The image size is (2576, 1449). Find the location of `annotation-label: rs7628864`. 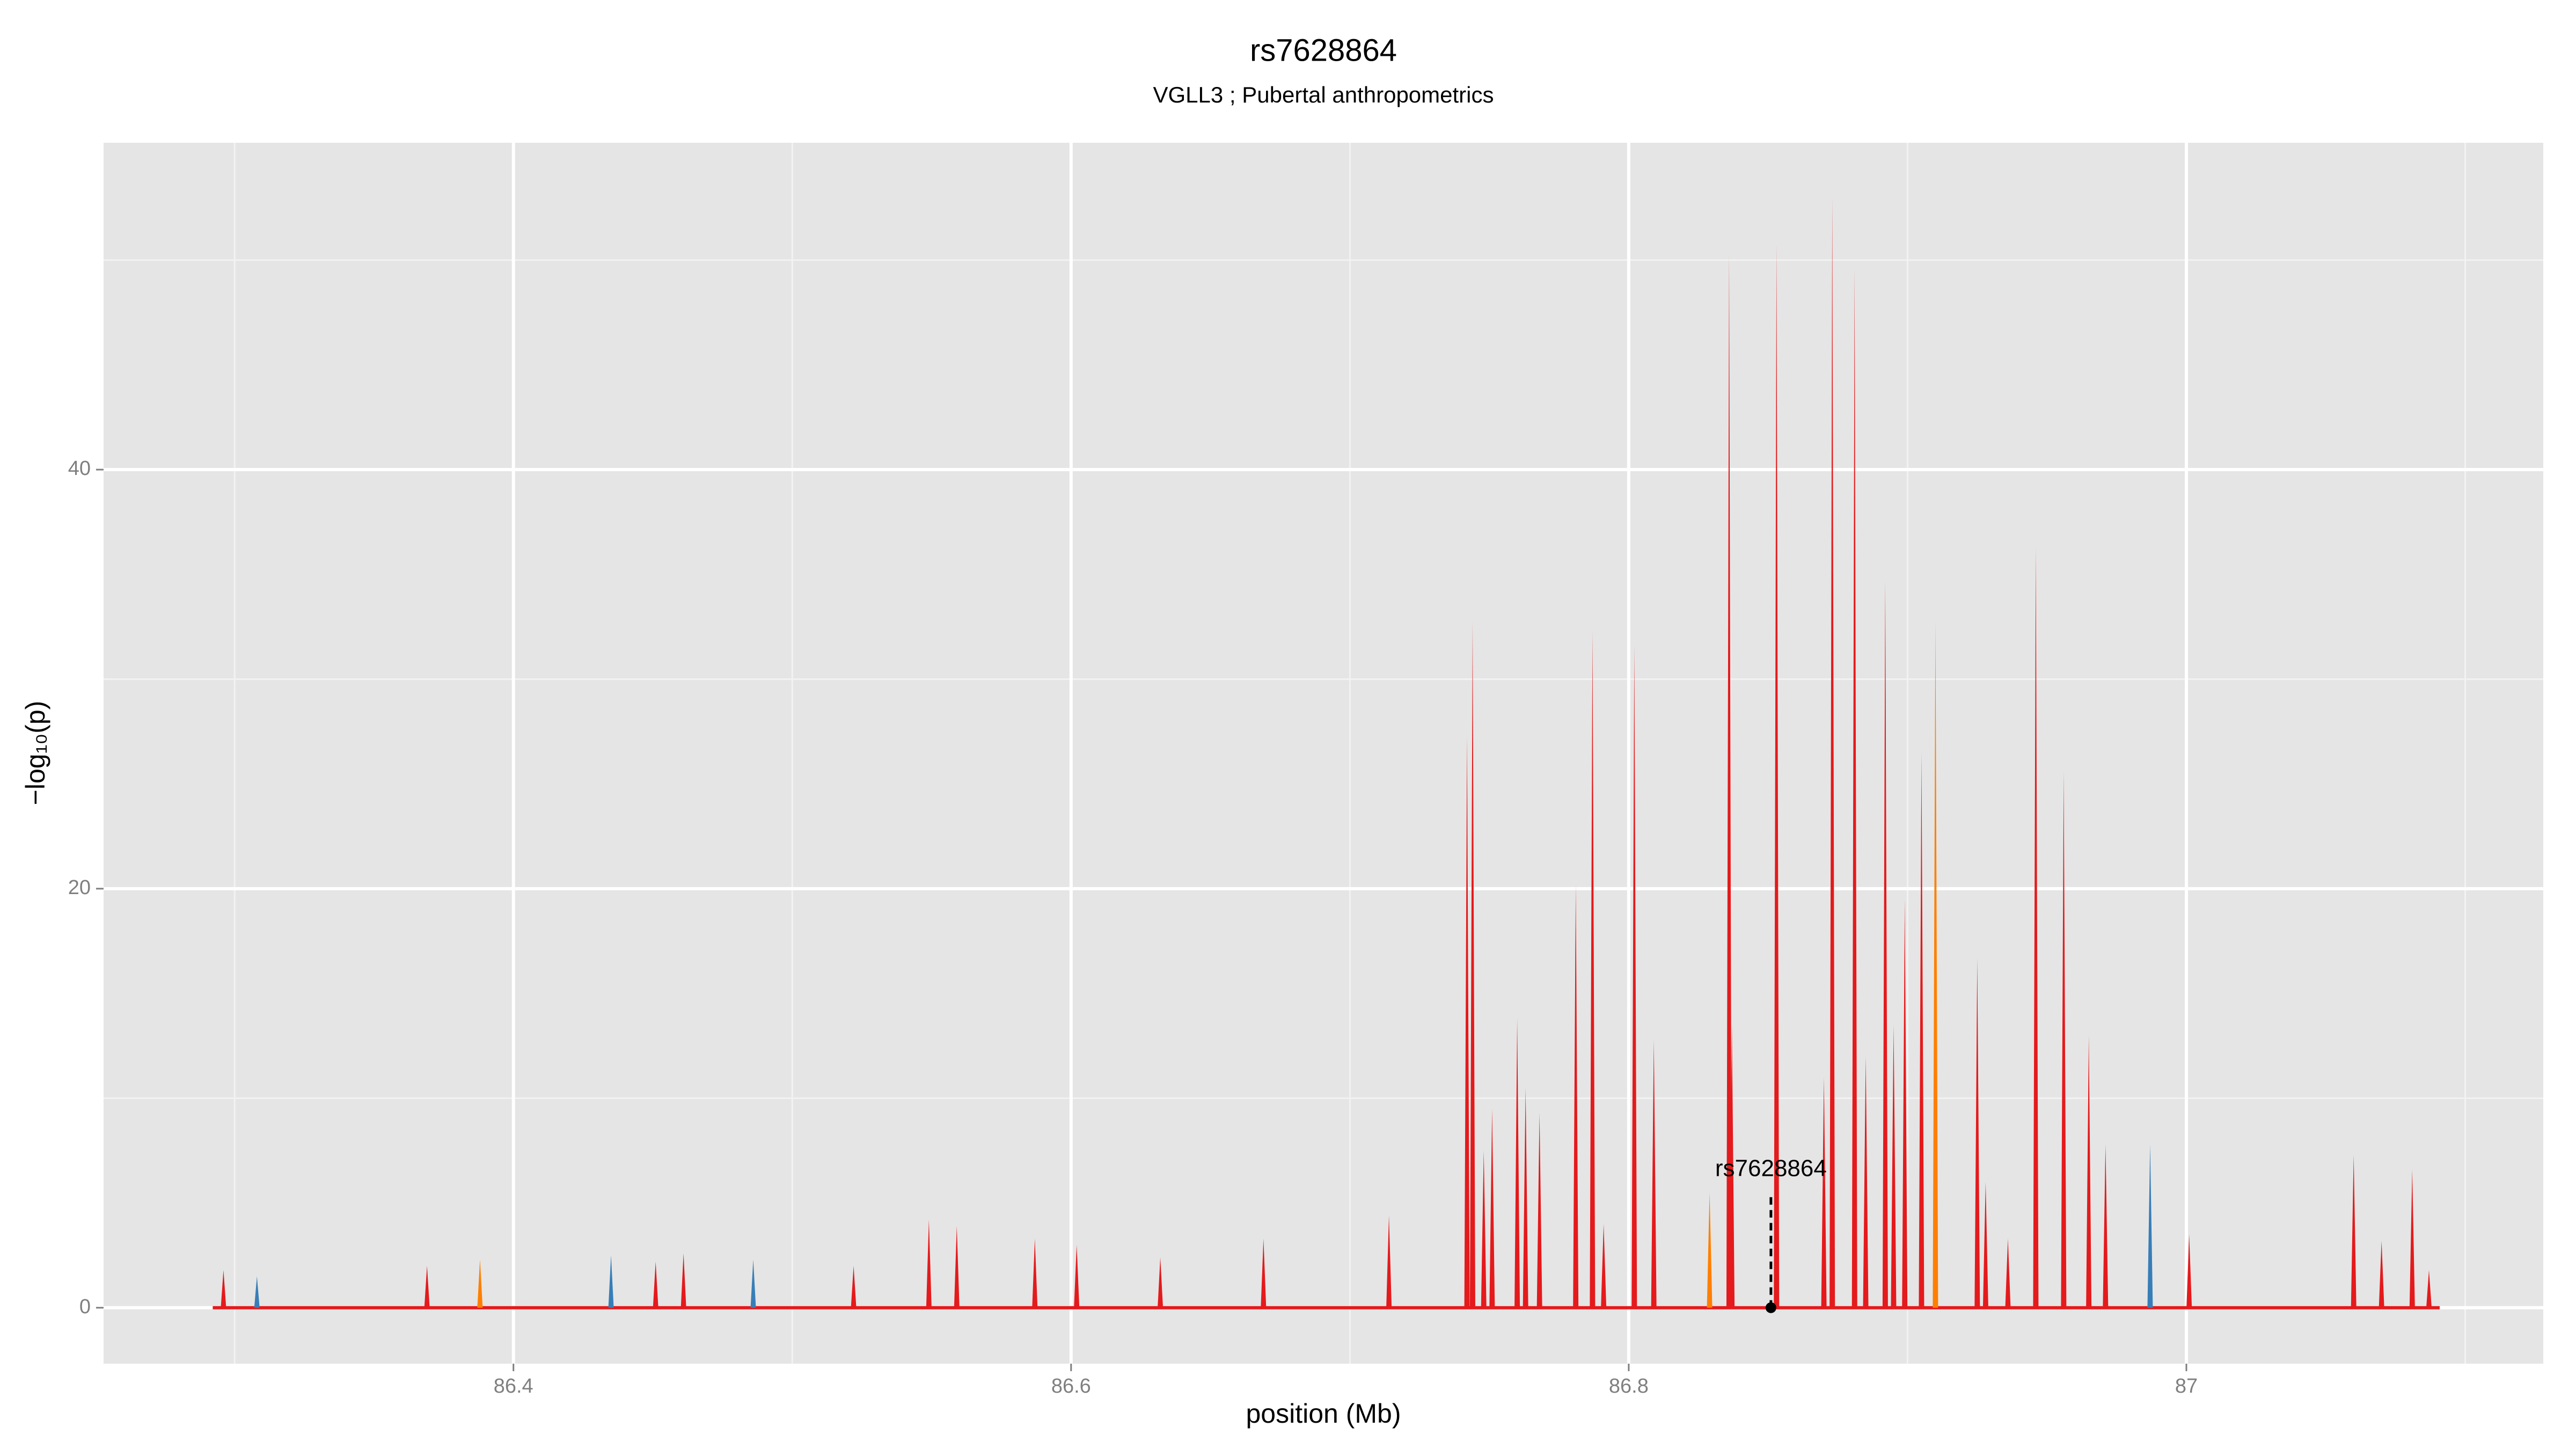

annotation-label: rs7628864 is located at coordinates (1771, 1168).